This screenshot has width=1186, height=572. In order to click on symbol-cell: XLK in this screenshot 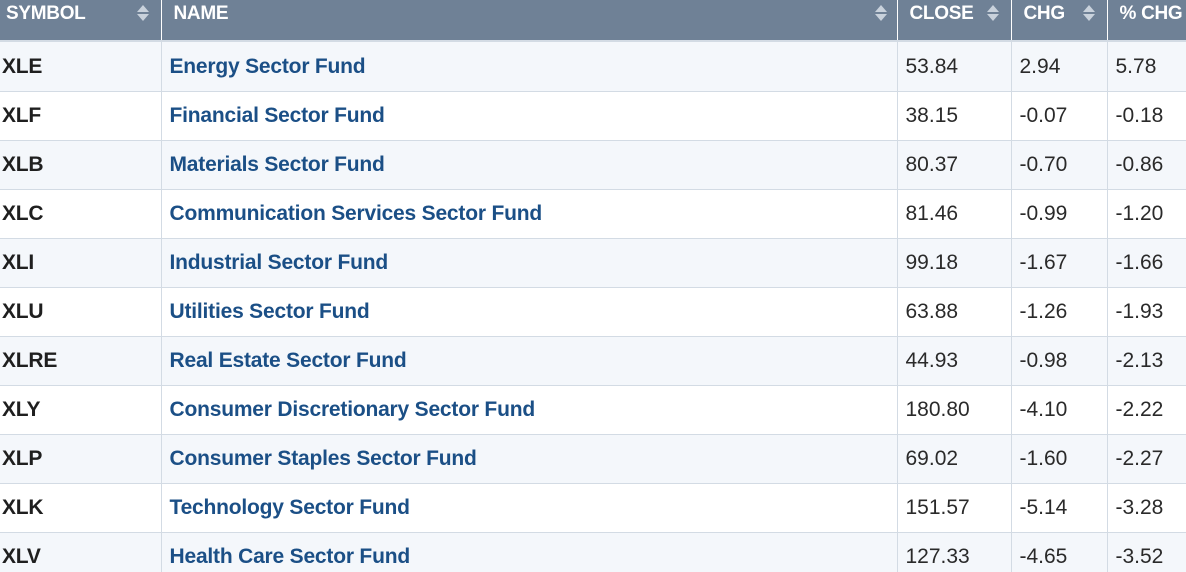, I will do `click(81, 508)`.